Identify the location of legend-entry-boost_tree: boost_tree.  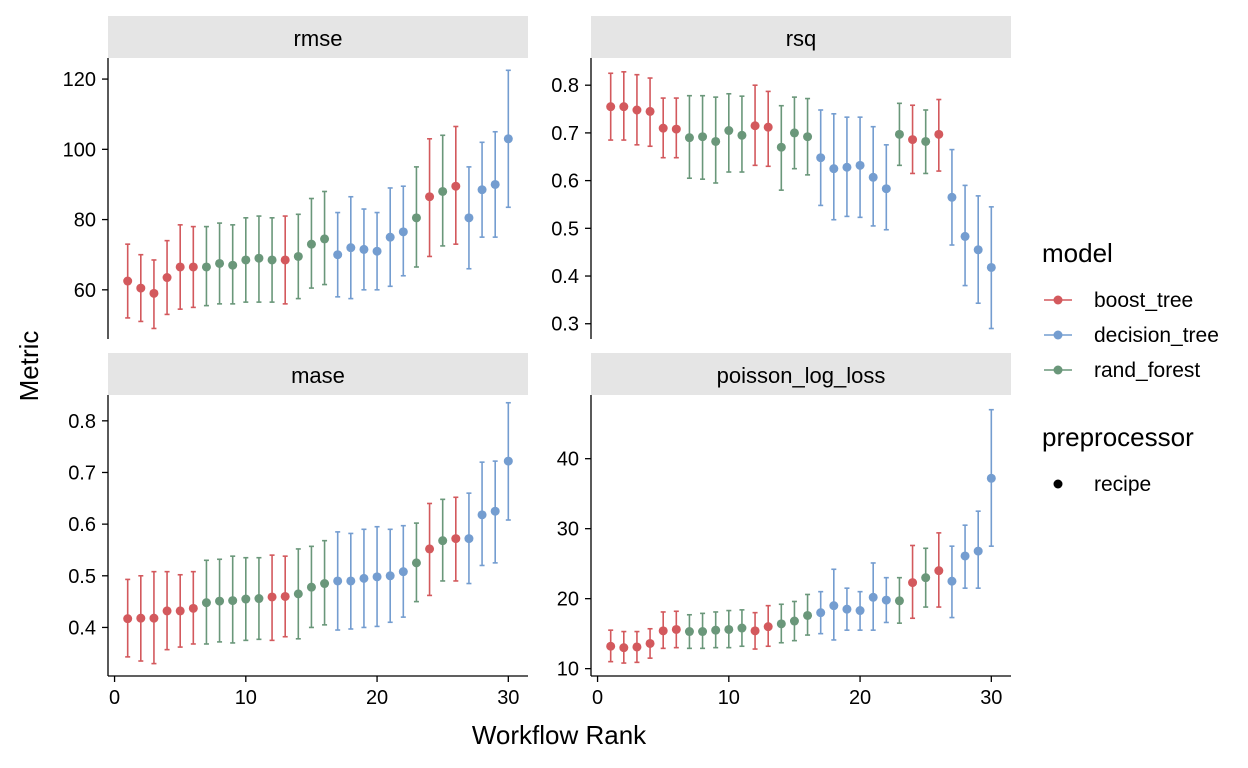
(1118, 300).